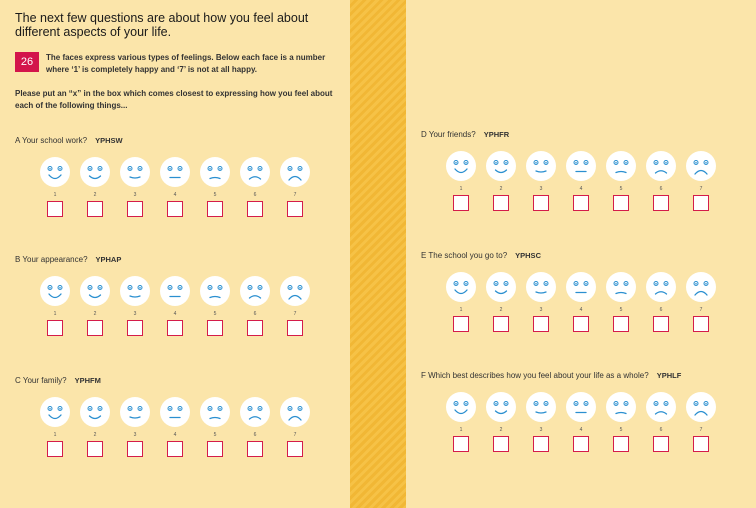 This screenshot has height=508, width=756. I want to click on question-item-label: B Your appearance? YPHAP, so click(68, 260).